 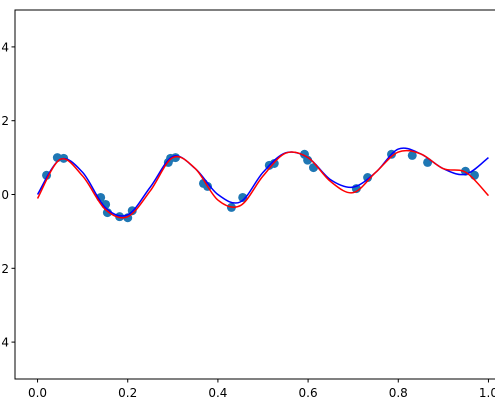 What do you see at coordinates (217, 393) in the screenshot?
I see `x-tick-label: 0.4` at bounding box center [217, 393].